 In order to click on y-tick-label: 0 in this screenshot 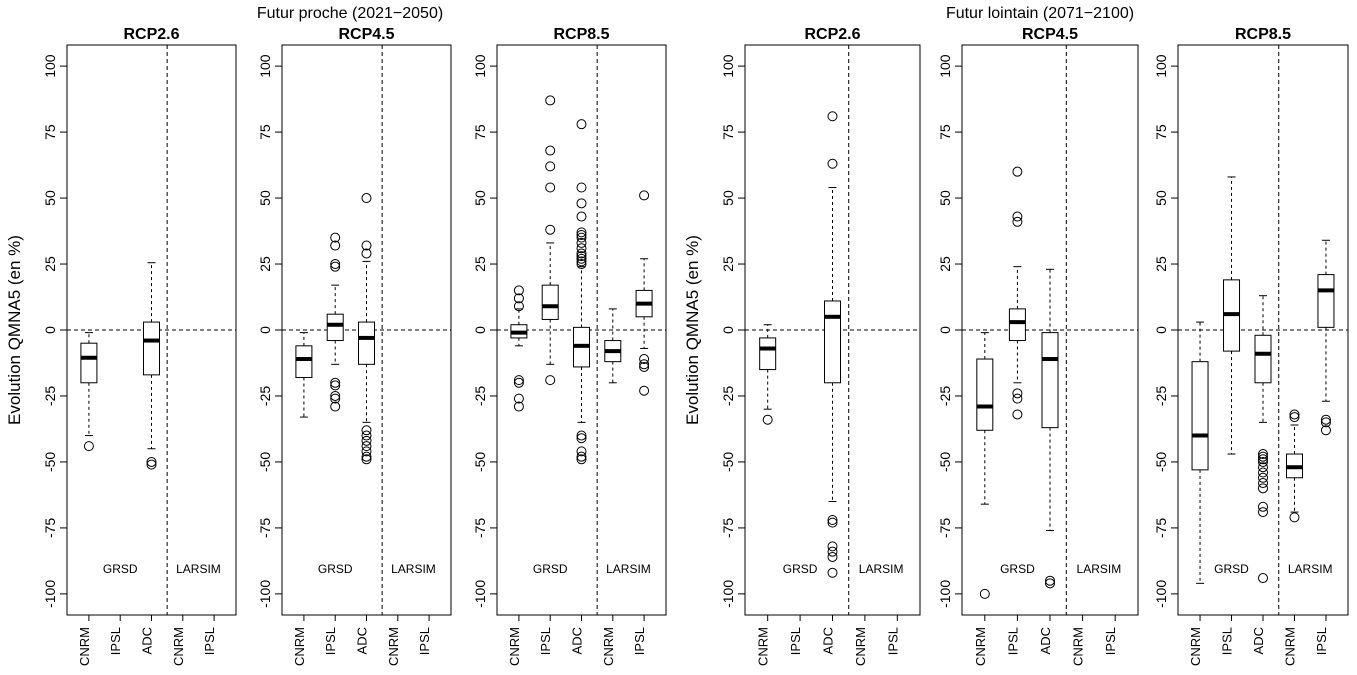, I will do `click(50, 330)`.